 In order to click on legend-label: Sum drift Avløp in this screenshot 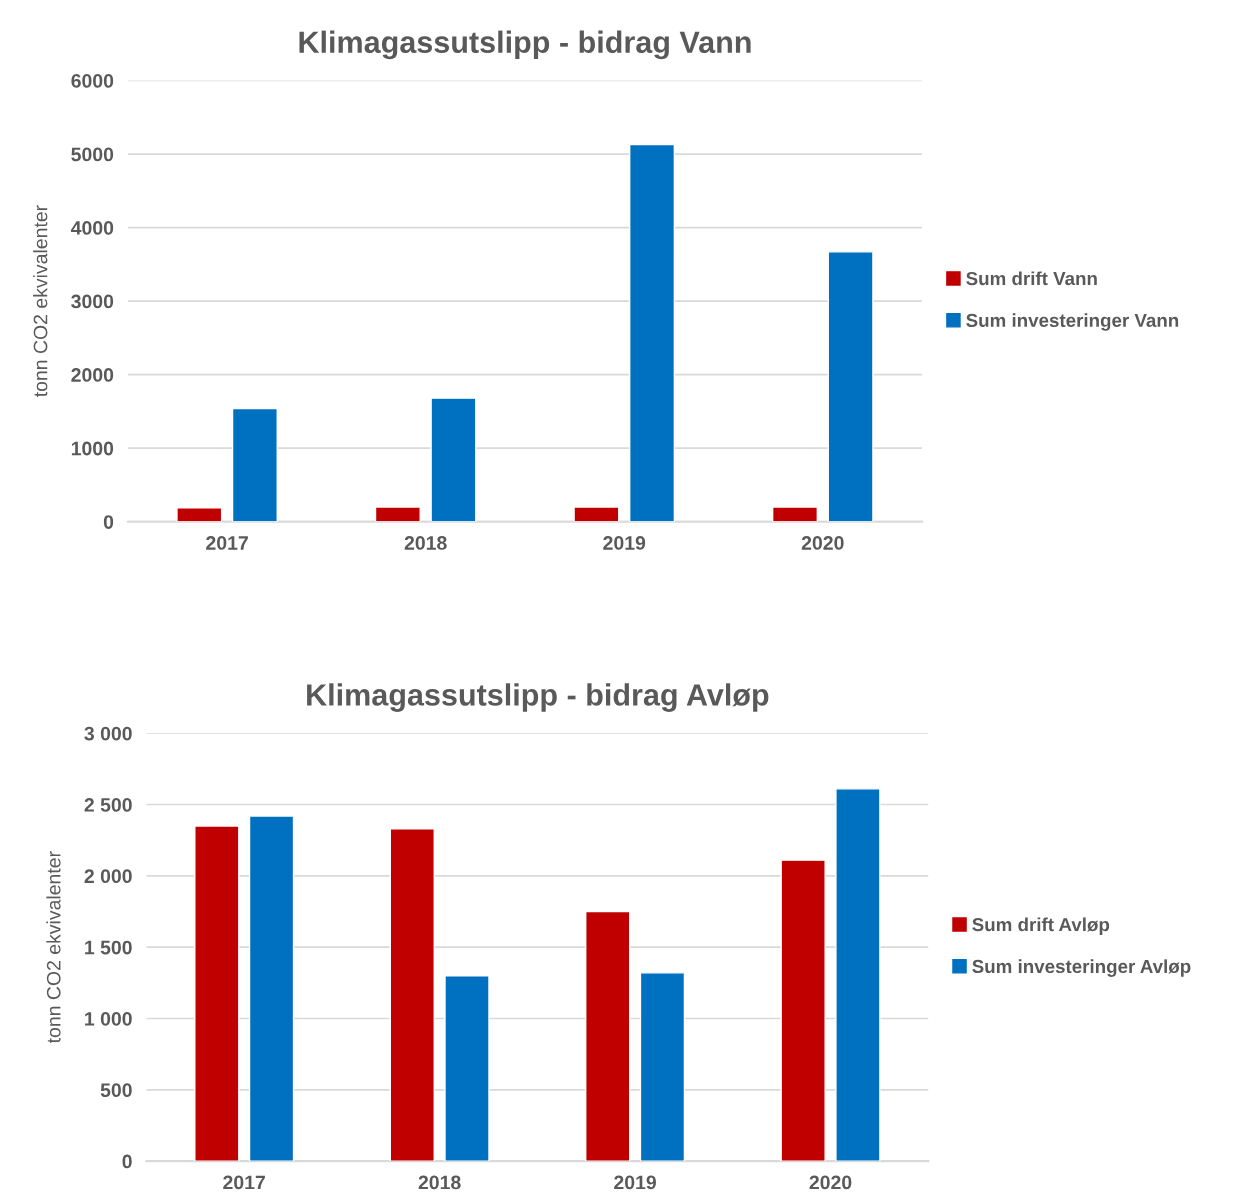, I will do `click(1041, 926)`.